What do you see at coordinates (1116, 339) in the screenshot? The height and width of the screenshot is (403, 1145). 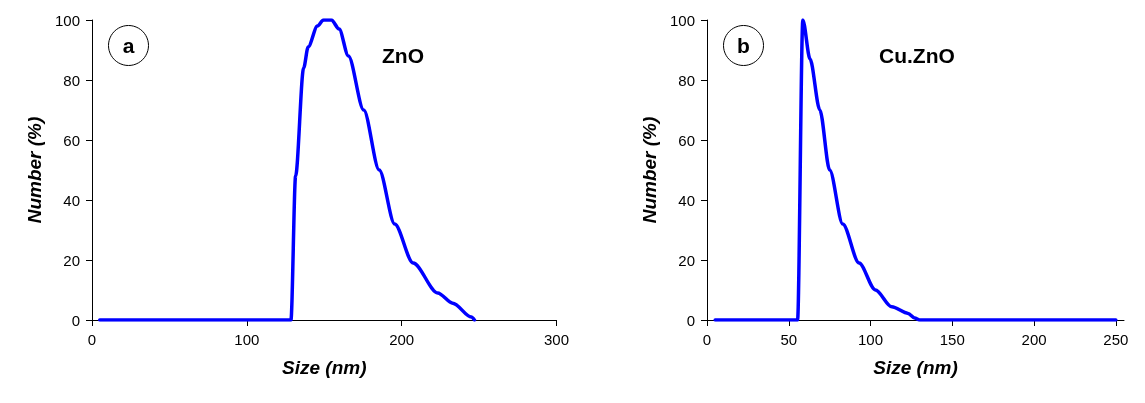 I see `x-tick-label: 250` at bounding box center [1116, 339].